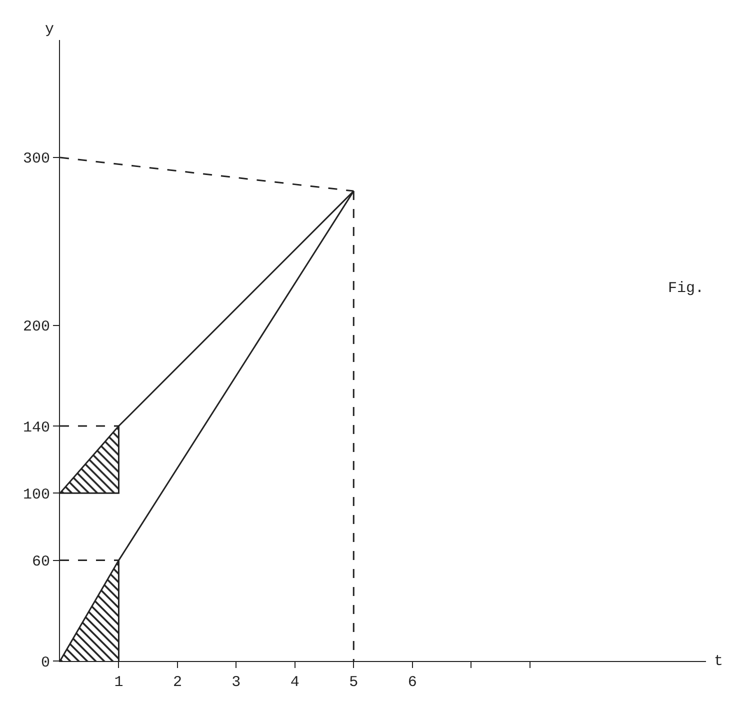 The width and height of the screenshot is (746, 721). Describe the element at coordinates (353, 682) in the screenshot. I see `x-tick-label: 5` at that location.